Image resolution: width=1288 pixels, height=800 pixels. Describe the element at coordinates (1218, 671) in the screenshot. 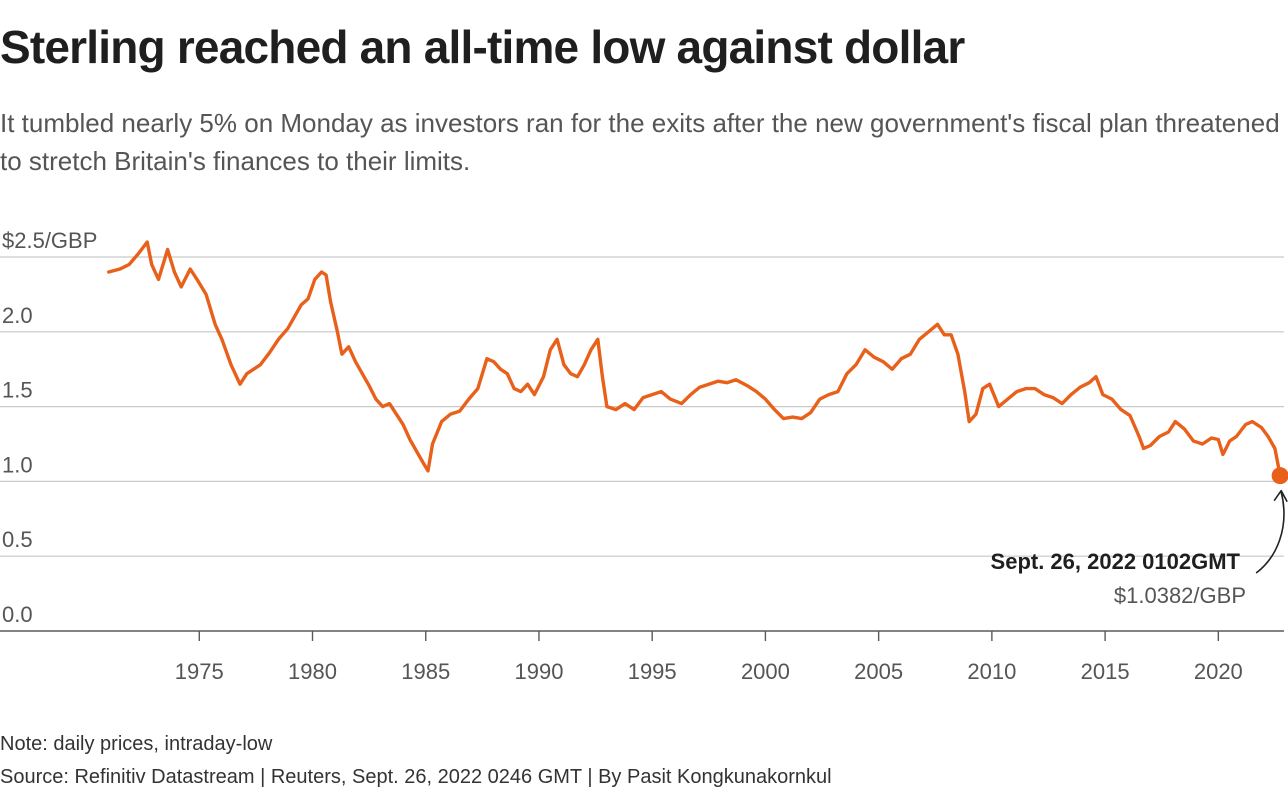

I see `x-tick-label: 2020` at that location.